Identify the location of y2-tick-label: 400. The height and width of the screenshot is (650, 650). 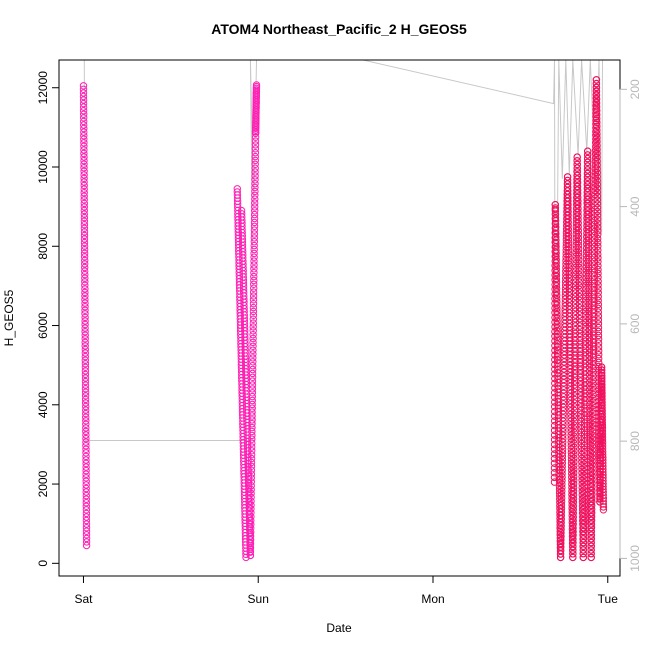
(635, 206).